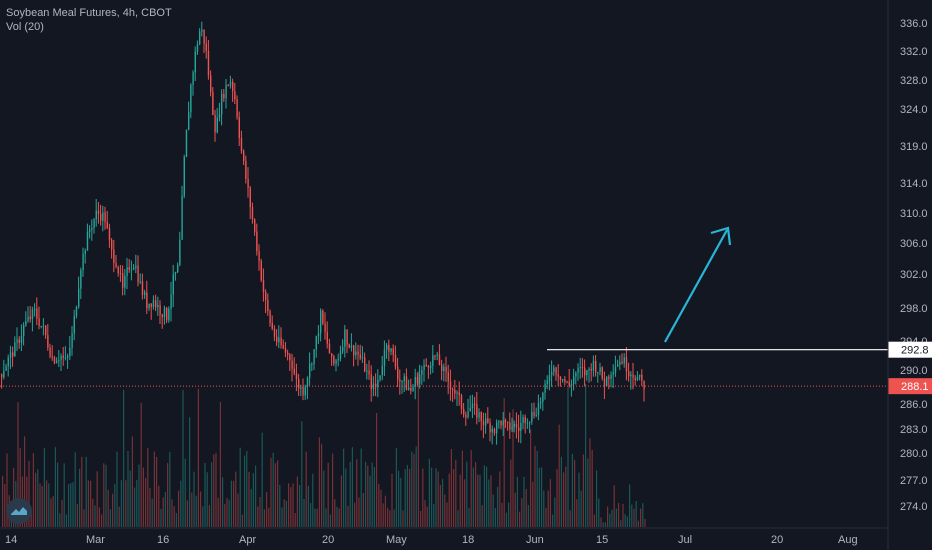  I want to click on up-arrow-icon, so click(696, 286).